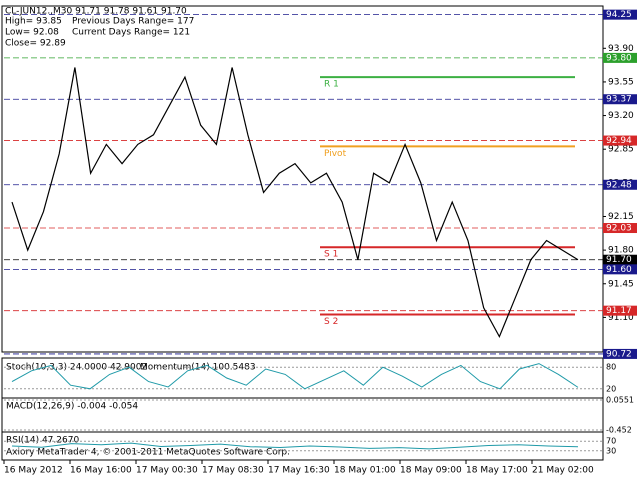 Image resolution: width=640 pixels, height=480 pixels. I want to click on macd-title: MACD(12,26,9) -0.004 -0.054, so click(72, 407).